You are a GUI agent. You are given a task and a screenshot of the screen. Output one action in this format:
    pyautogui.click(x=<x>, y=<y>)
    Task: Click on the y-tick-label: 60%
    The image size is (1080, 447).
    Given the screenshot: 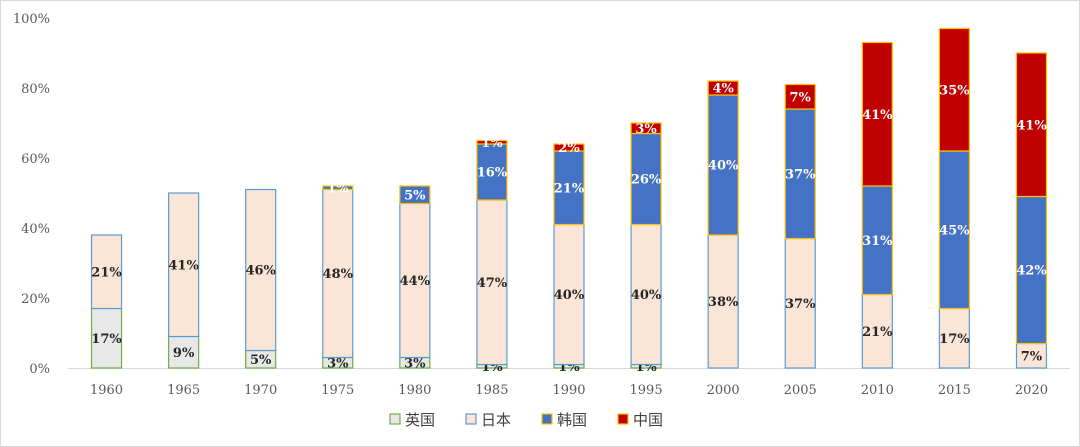 What is the action you would take?
    pyautogui.click(x=35, y=159)
    